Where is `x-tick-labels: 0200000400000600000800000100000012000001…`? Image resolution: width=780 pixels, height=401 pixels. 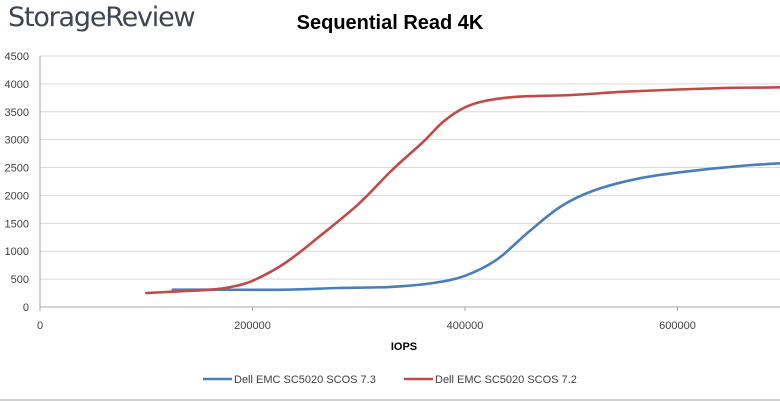 x-tick-labels: 0200000400000600000800000100000012000001… is located at coordinates (366, 326).